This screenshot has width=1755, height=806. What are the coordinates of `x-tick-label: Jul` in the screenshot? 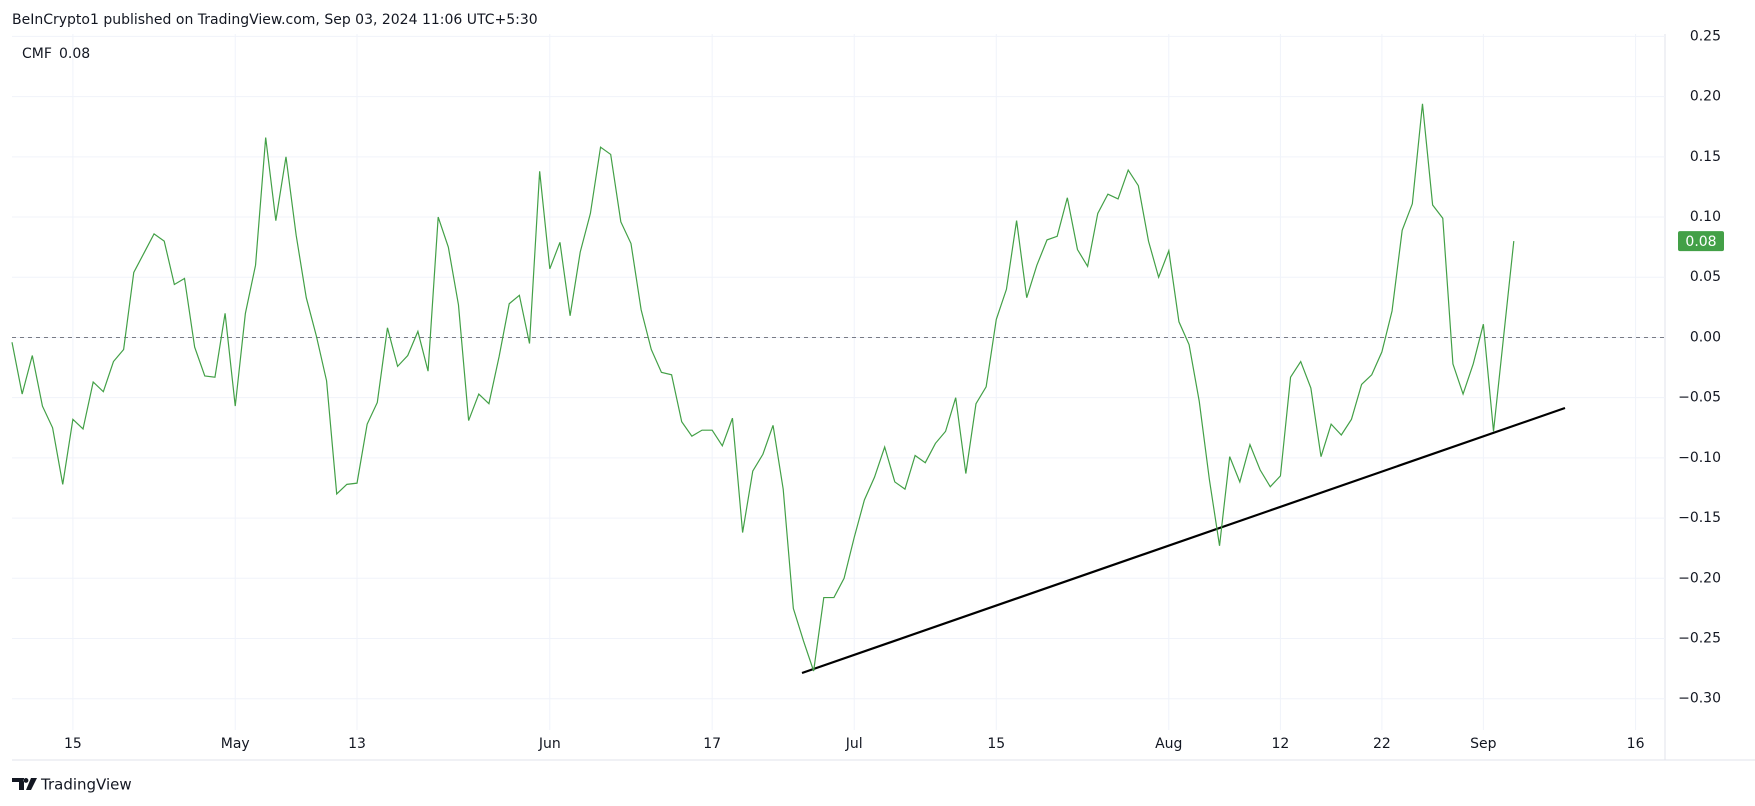 It's located at (854, 744).